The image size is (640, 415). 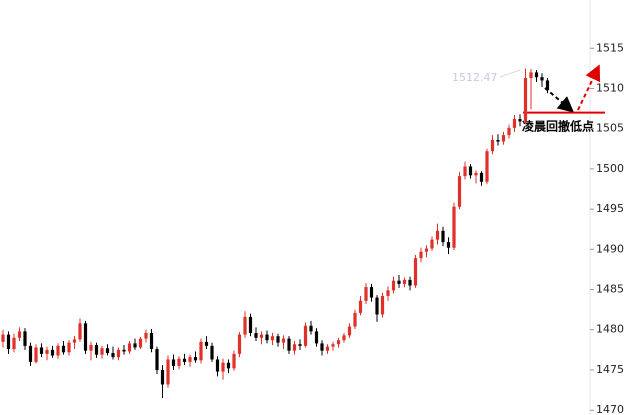 What do you see at coordinates (610, 87) in the screenshot?
I see `y-tick-label: 1510` at bounding box center [610, 87].